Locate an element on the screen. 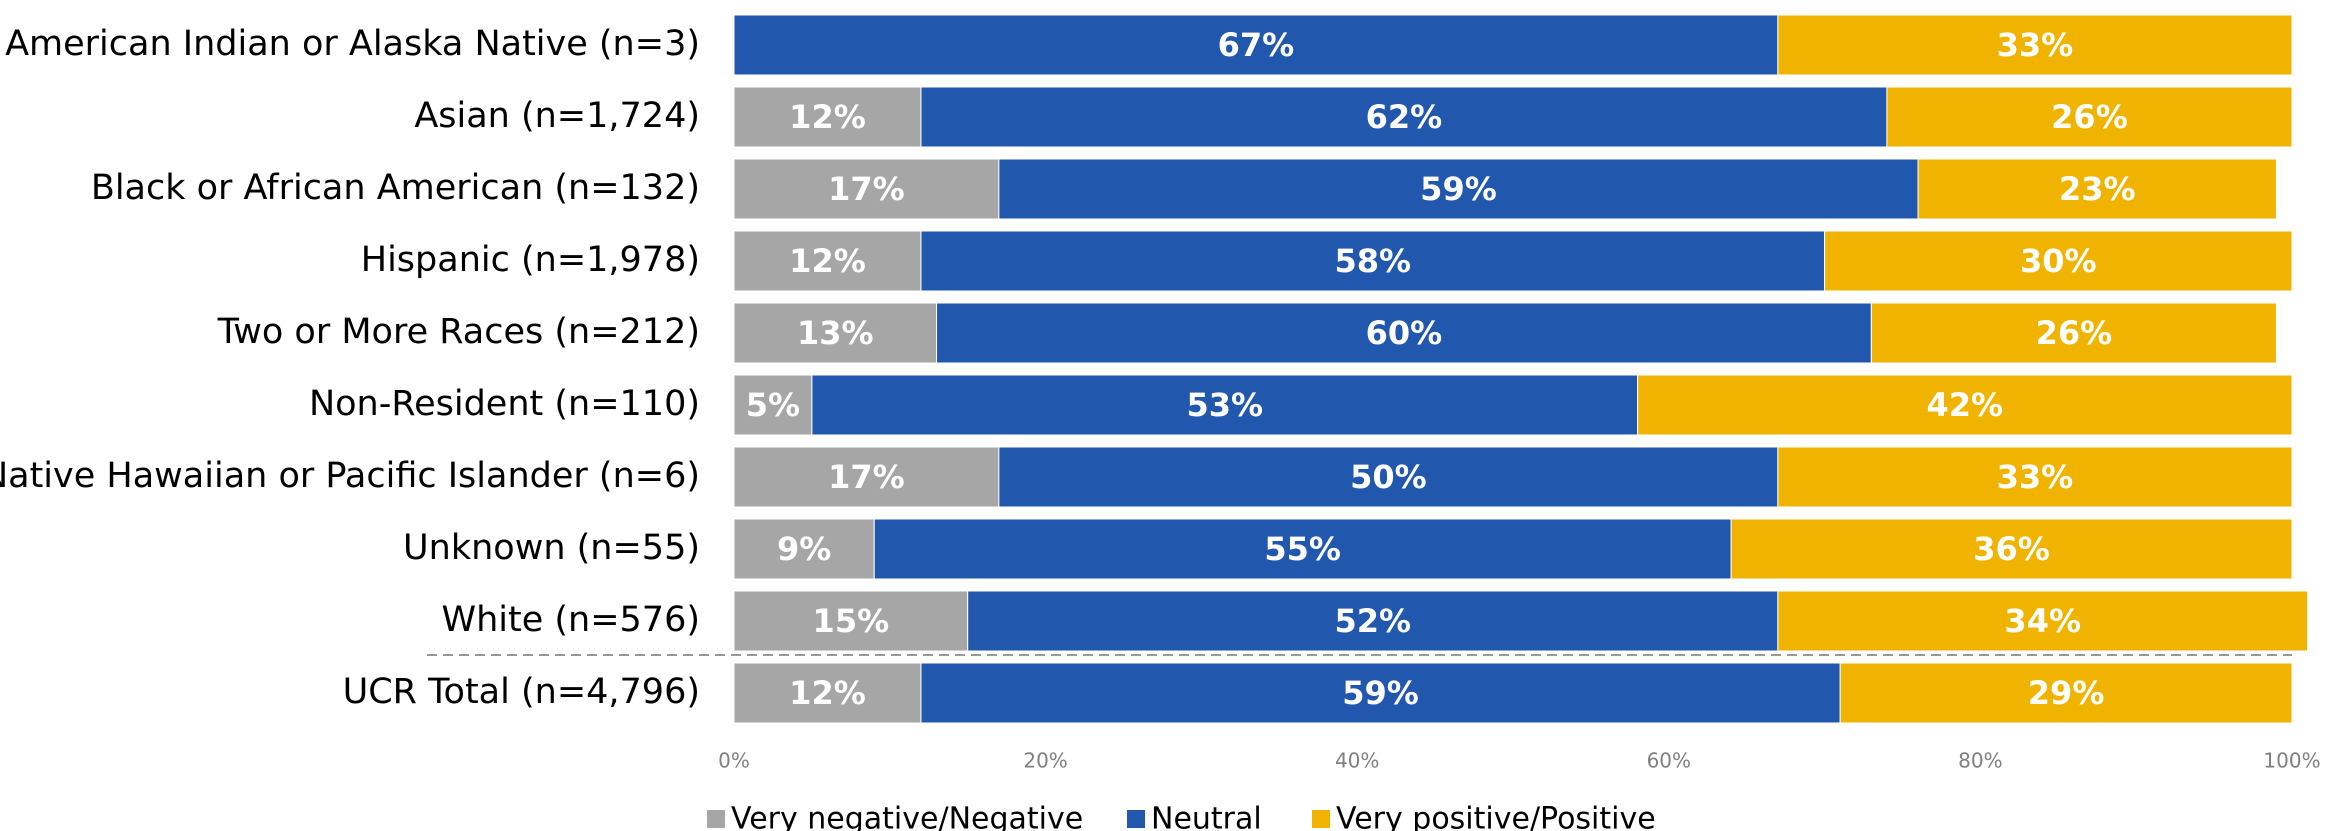  x-tick-label: 20% is located at coordinates (1045, 761).